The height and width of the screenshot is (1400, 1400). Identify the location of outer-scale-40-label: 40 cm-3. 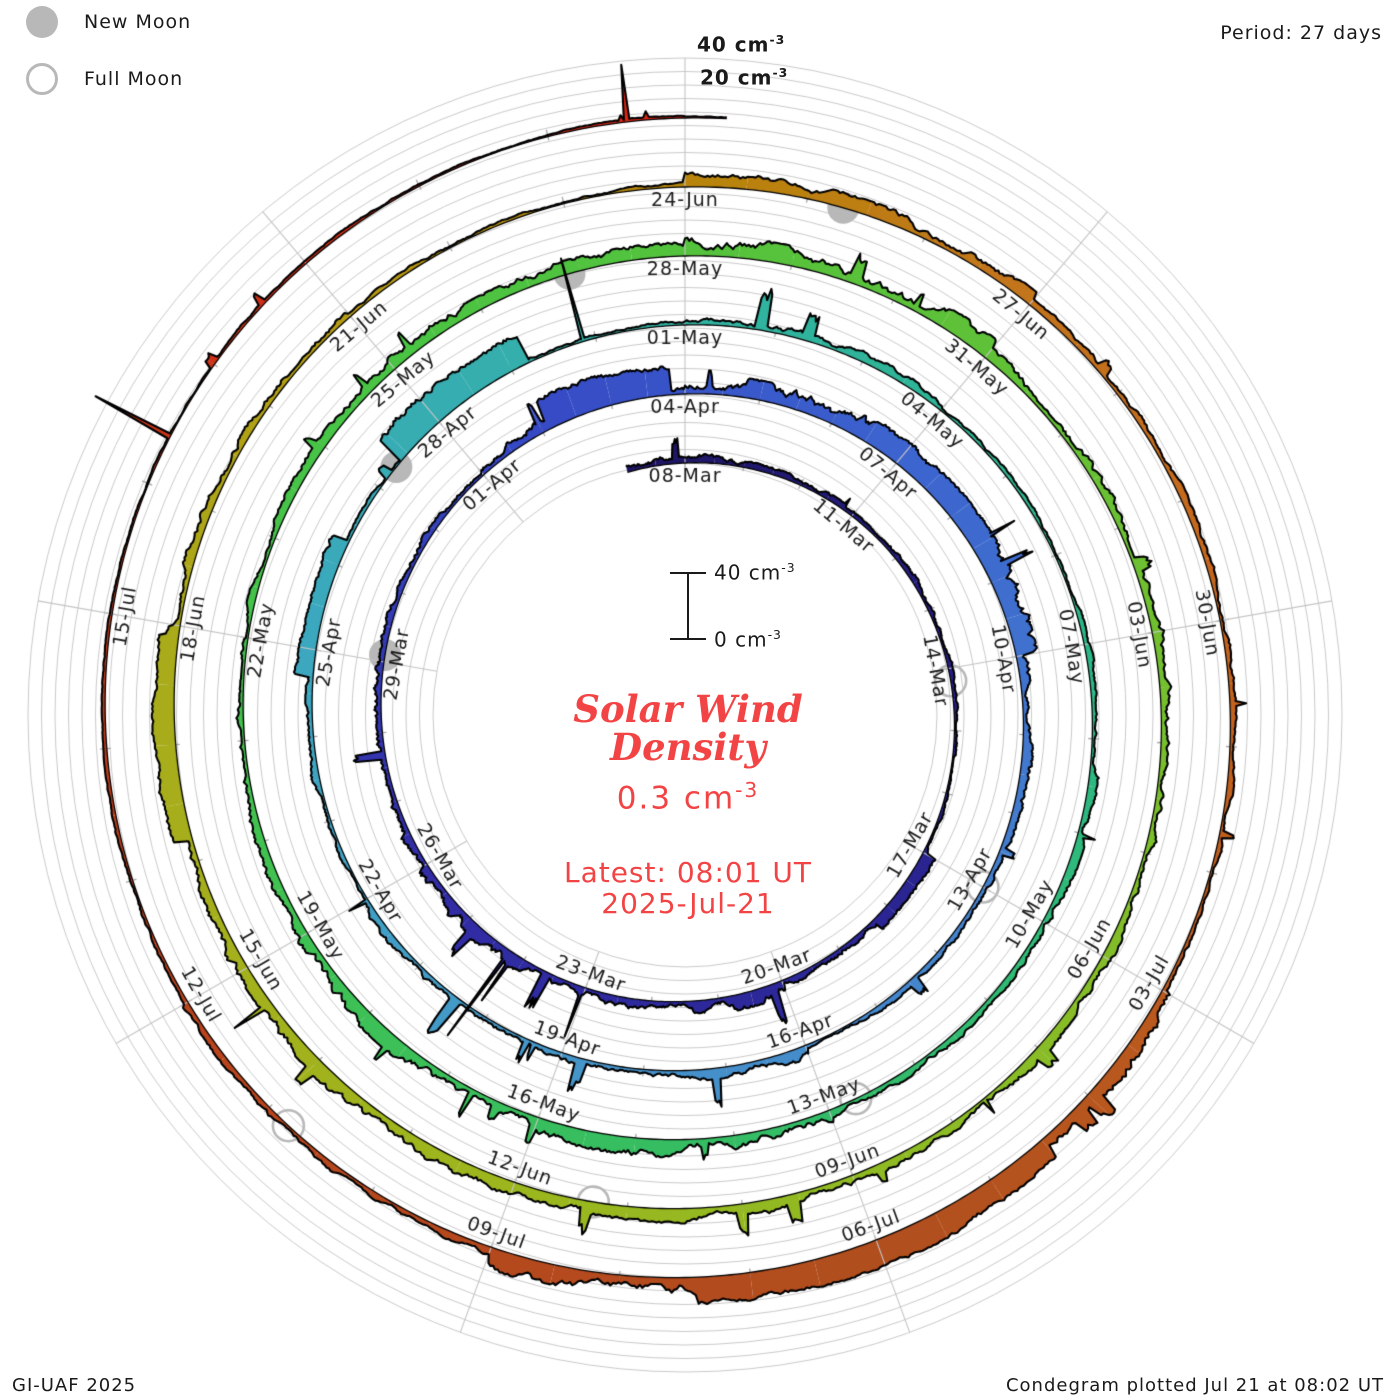
(741, 44).